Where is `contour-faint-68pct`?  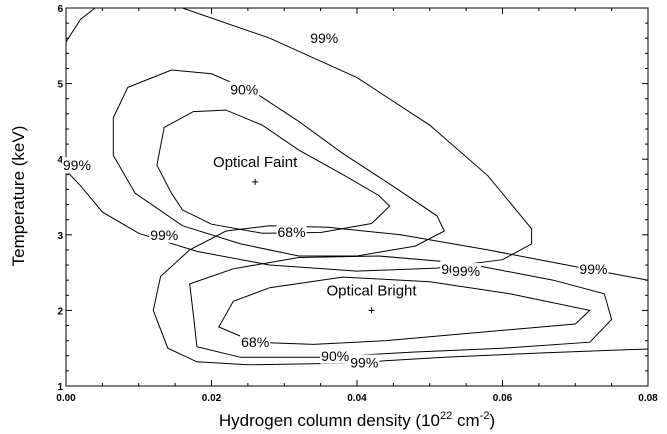
contour-faint-68pct is located at coordinates (273, 171).